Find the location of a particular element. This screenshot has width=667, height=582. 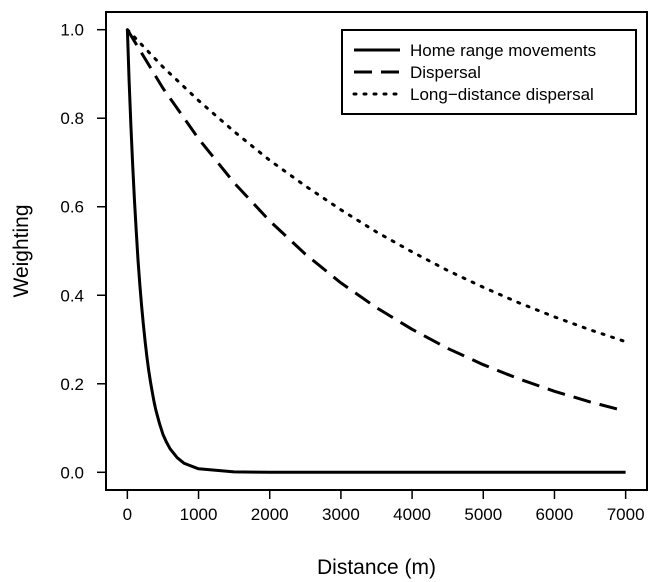

legend-label: Long−distance dispersal is located at coordinates (502, 94).